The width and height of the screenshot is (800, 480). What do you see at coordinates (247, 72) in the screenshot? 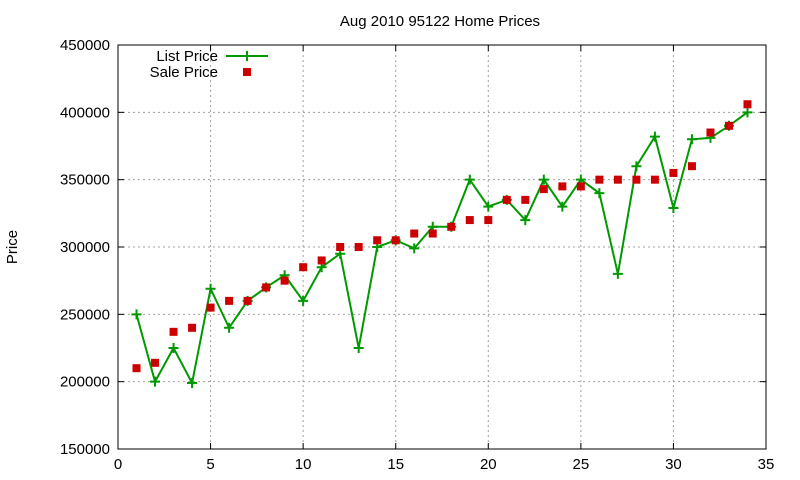
I see `legend-square-marker` at bounding box center [247, 72].